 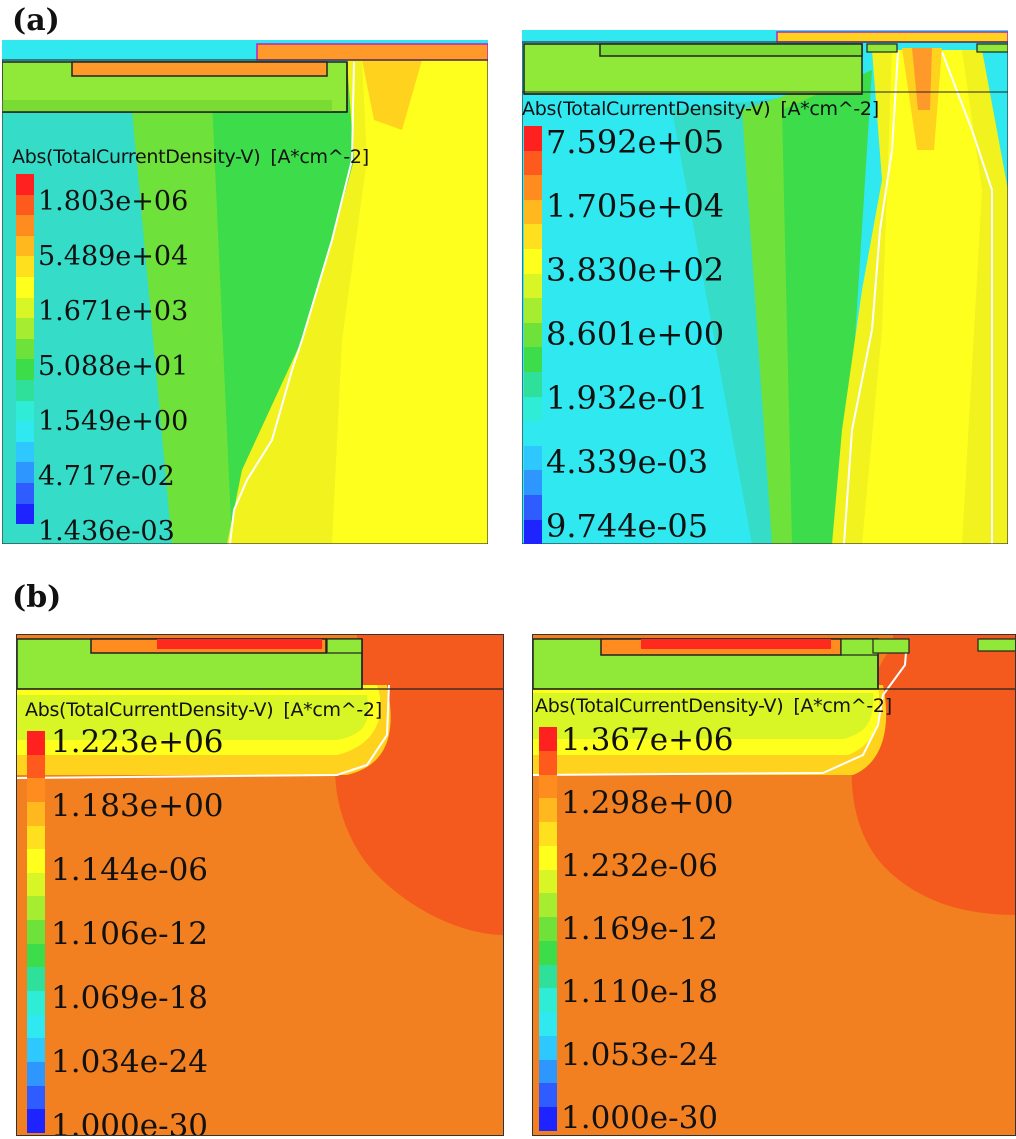 I want to click on colorbar-tick-label: 5.489e+04, so click(x=113, y=256).